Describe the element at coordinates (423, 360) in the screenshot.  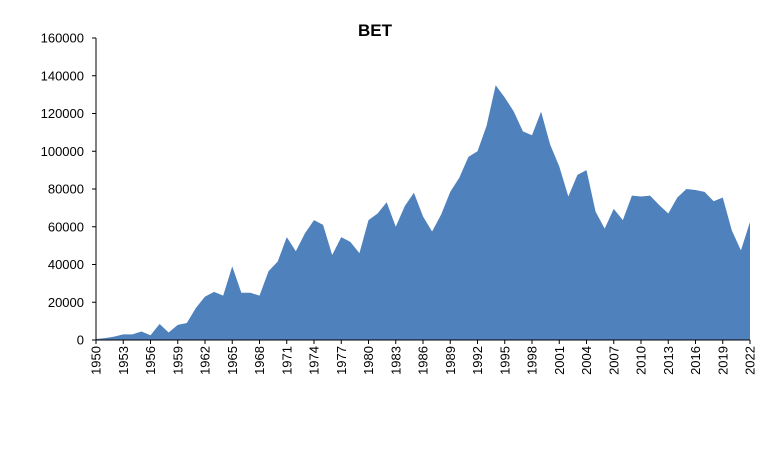
I see `x-tick-label: 1986` at that location.